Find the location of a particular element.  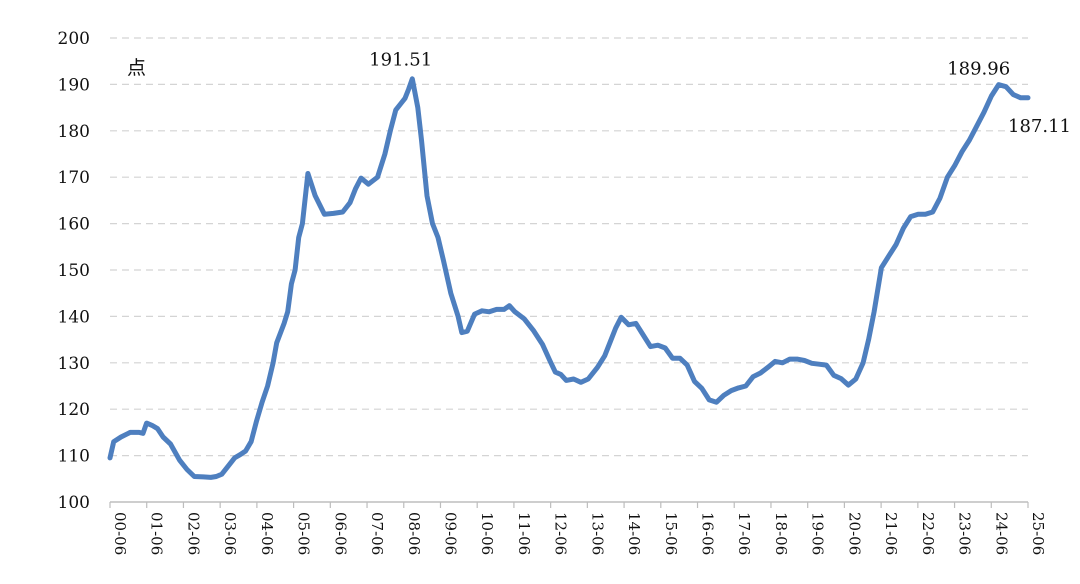

x-tick-label: 17-06 is located at coordinates (744, 533).